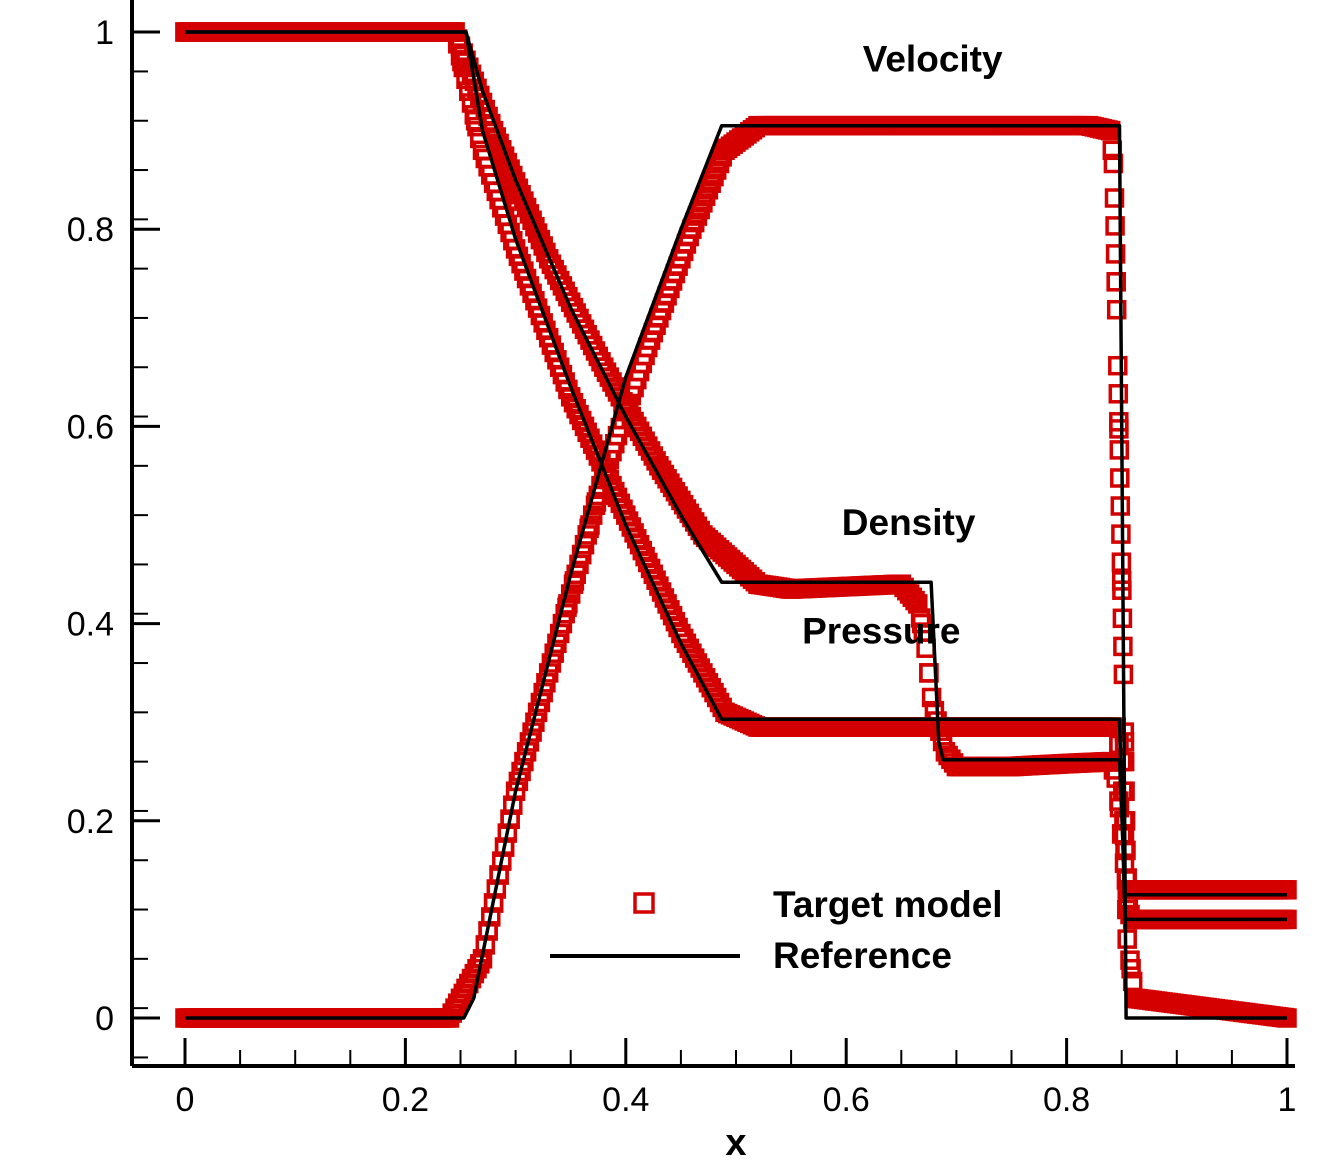  What do you see at coordinates (933, 58) in the screenshot?
I see `annotation-velocity: Velocity` at bounding box center [933, 58].